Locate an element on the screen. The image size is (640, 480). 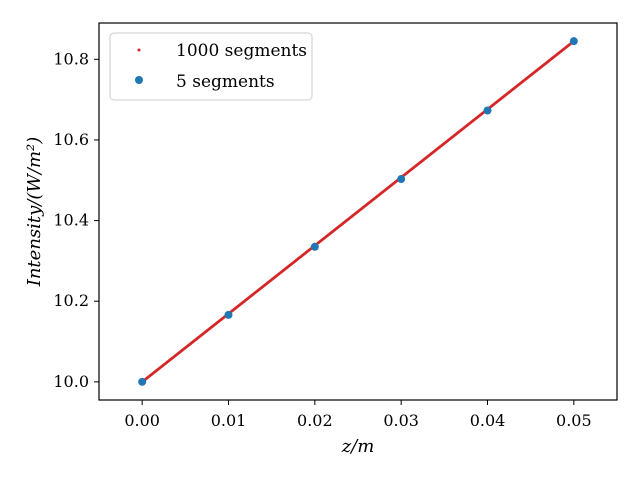
legend: 1000 segments 5 segments is located at coordinates (211, 66).